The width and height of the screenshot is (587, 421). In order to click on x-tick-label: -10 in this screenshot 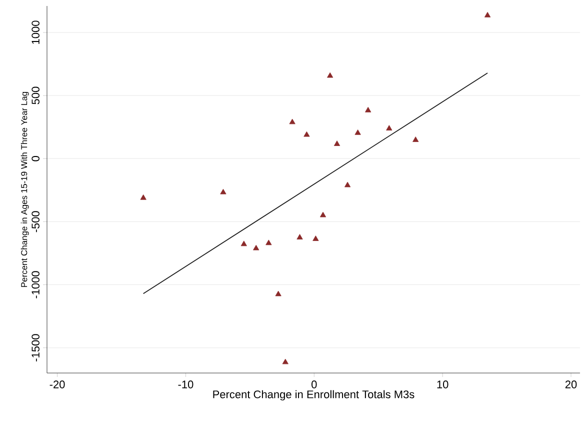, I will do `click(186, 384)`.